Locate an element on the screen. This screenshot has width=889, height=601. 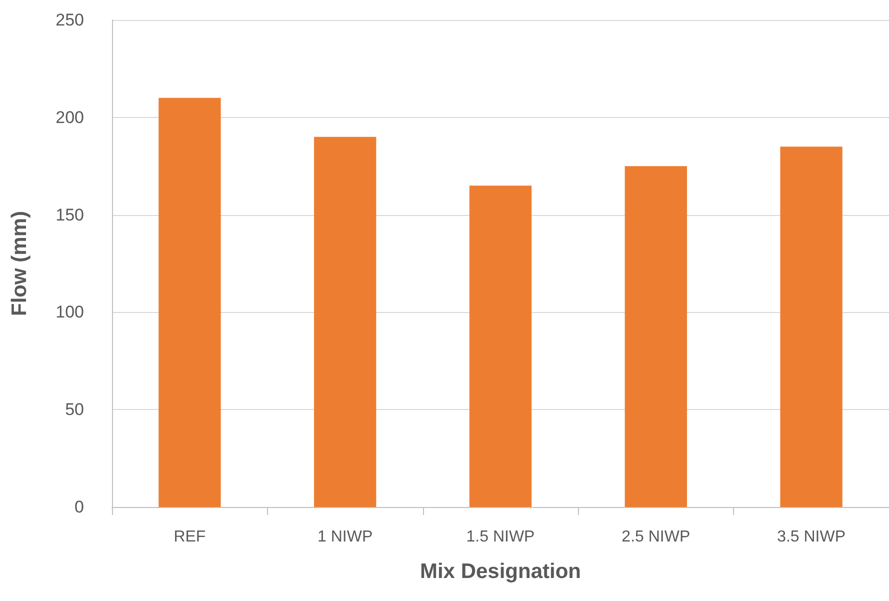
x-tick-label: 1 NIWP is located at coordinates (345, 537).